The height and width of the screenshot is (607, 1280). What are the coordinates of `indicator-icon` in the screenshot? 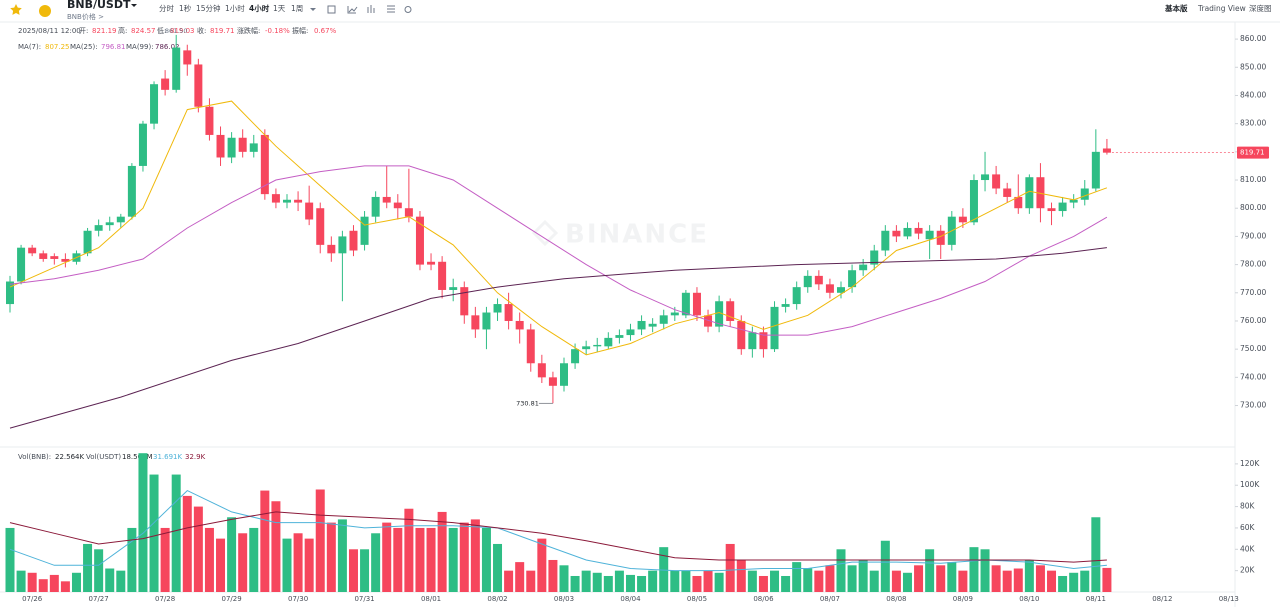 It's located at (331, 9).